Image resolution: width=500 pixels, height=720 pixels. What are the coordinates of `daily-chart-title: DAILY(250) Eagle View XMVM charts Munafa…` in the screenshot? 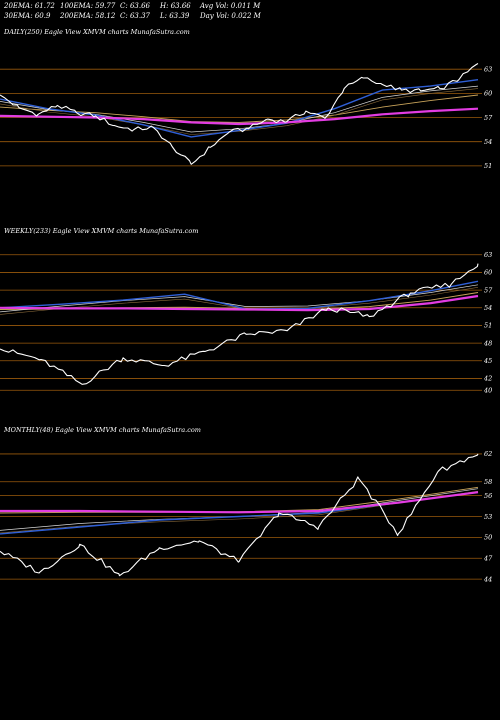 It's located at (96, 32).